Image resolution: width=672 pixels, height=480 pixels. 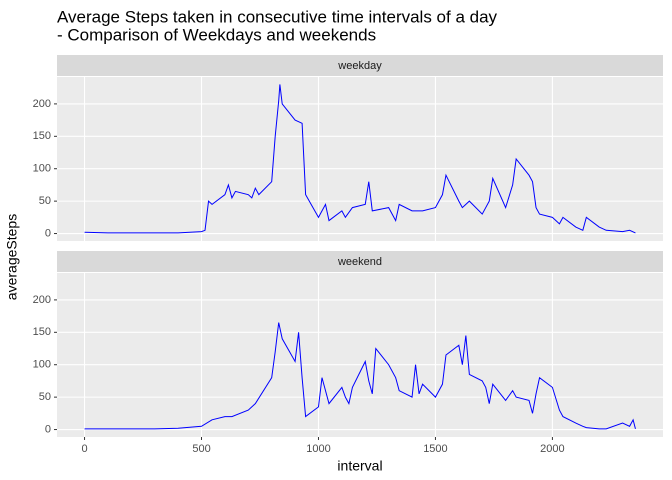 What do you see at coordinates (84, 449) in the screenshot?
I see `x-tick-label: 0` at bounding box center [84, 449].